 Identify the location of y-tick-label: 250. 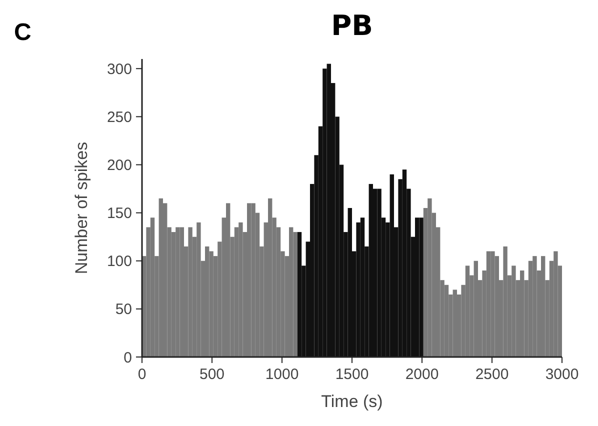
(119, 117).